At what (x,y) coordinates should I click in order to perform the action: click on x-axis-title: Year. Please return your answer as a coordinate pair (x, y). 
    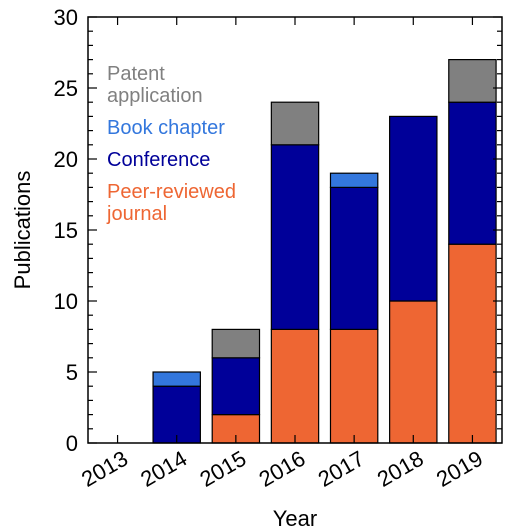
    Looking at the image, I should click on (295, 518).